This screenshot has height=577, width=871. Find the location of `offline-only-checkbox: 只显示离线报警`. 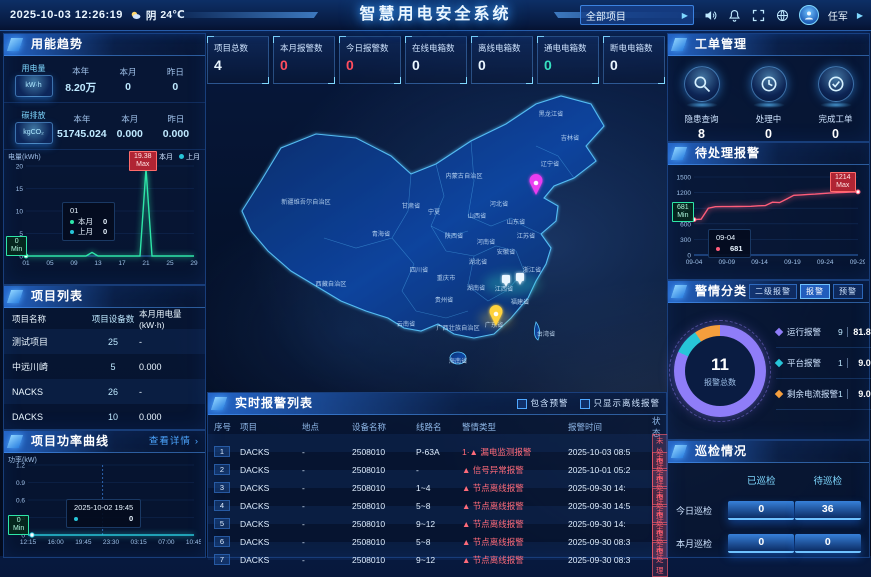

offline-only-checkbox: 只显示离线报警 is located at coordinates (620, 403).